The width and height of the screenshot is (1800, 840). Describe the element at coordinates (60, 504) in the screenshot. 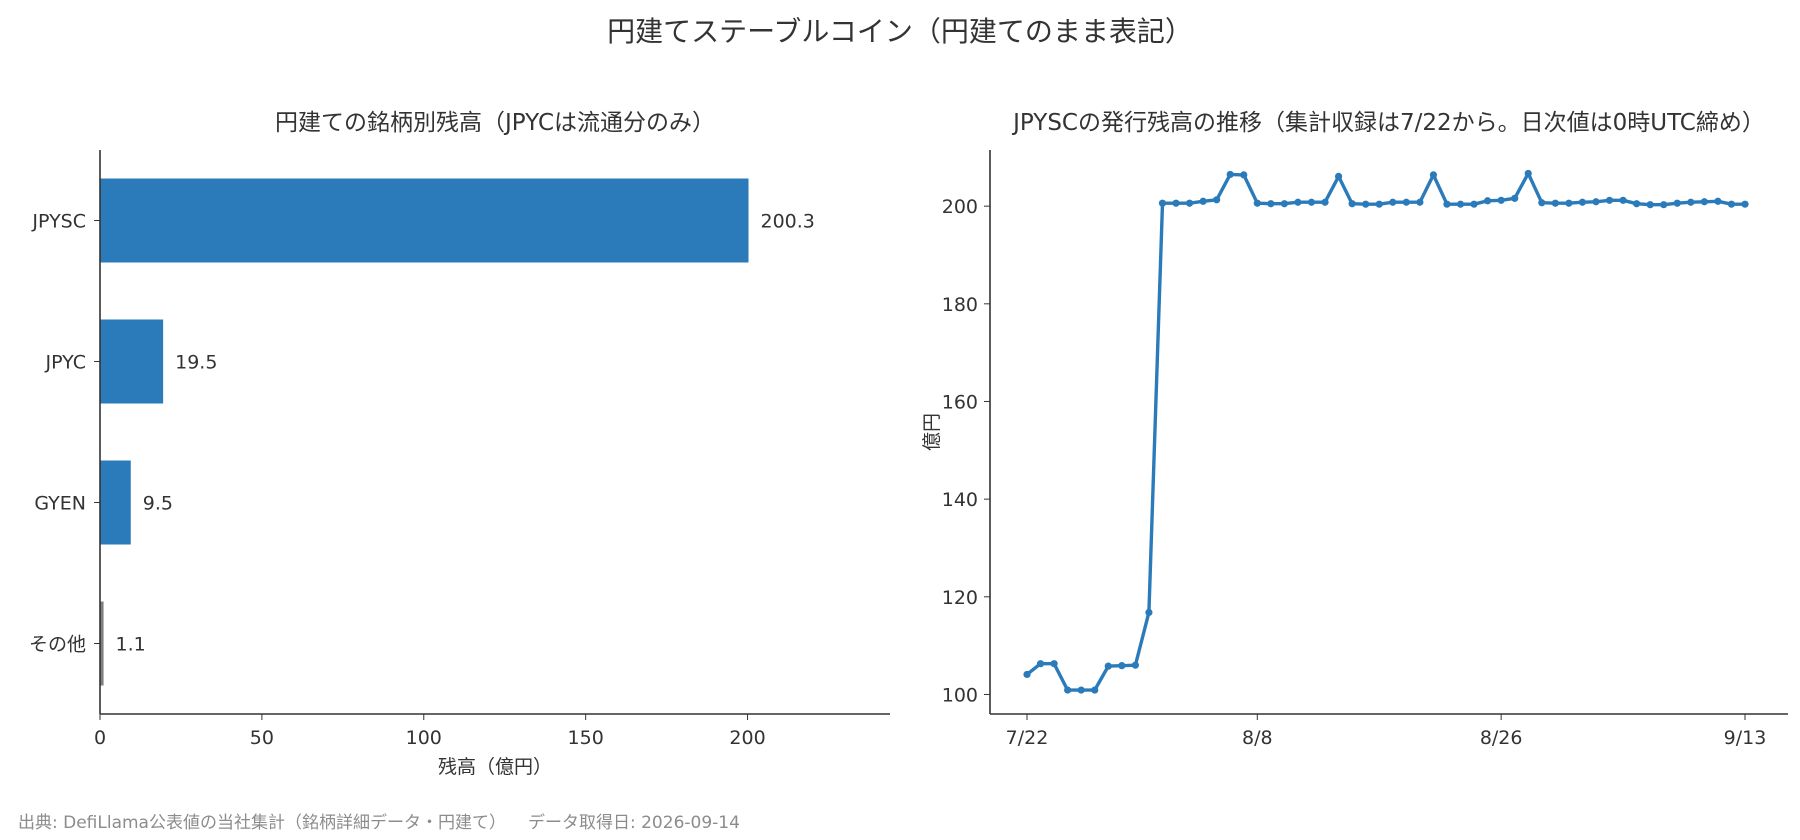

I see `y-tick-label: GYEN` at that location.